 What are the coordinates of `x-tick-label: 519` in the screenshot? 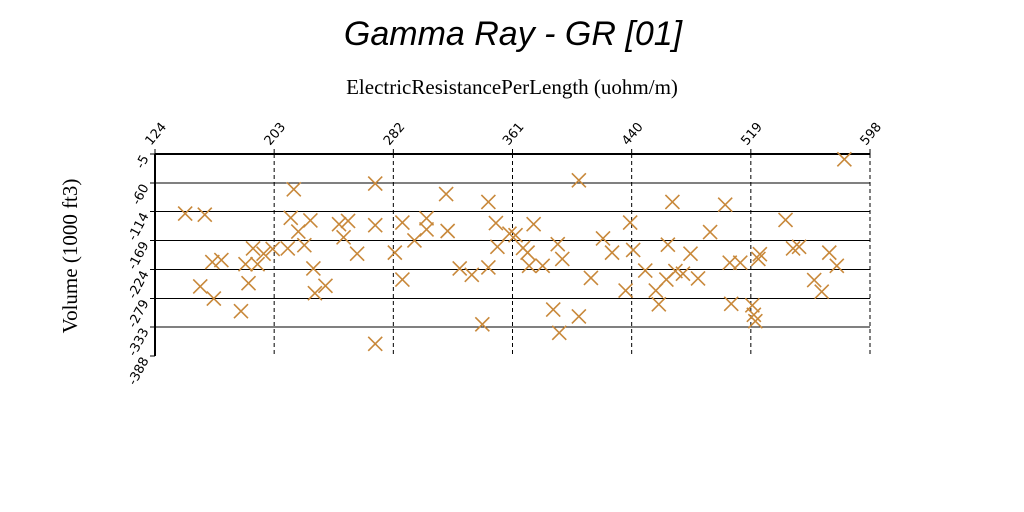 It's located at (751, 134).